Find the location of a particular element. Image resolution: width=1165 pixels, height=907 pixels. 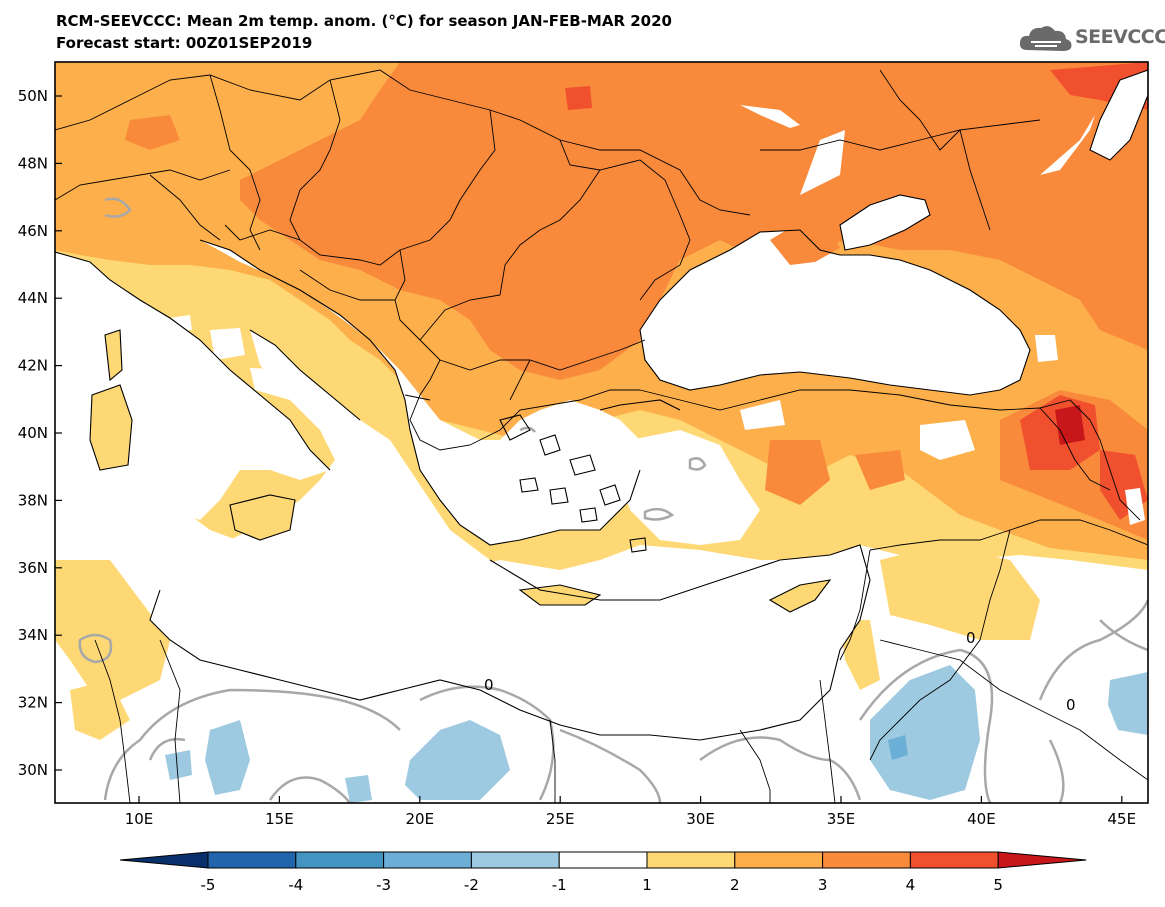

colorbar-label: 4 is located at coordinates (911, 885).